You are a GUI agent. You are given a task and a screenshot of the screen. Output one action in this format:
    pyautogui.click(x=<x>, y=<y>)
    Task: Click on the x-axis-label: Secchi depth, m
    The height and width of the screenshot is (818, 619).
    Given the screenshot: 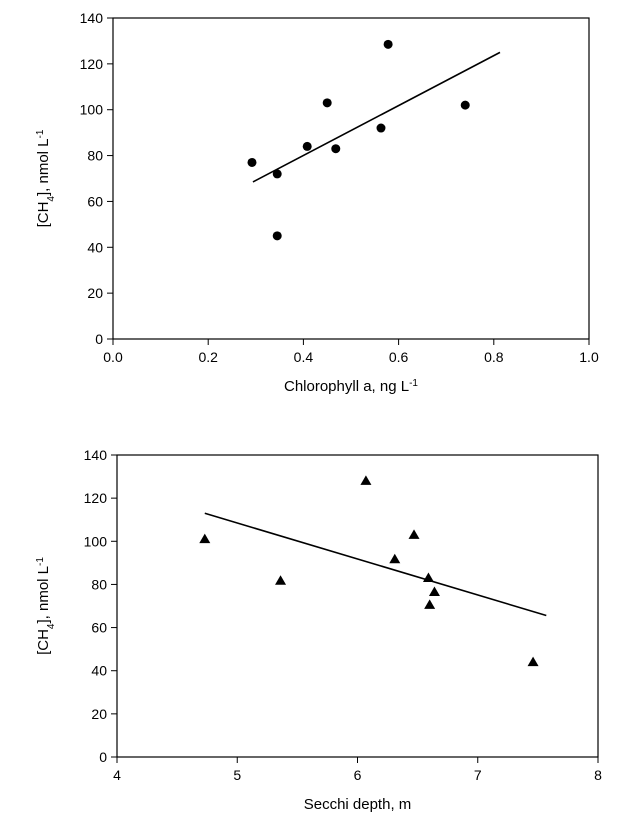 What is the action you would take?
    pyautogui.click(x=358, y=804)
    